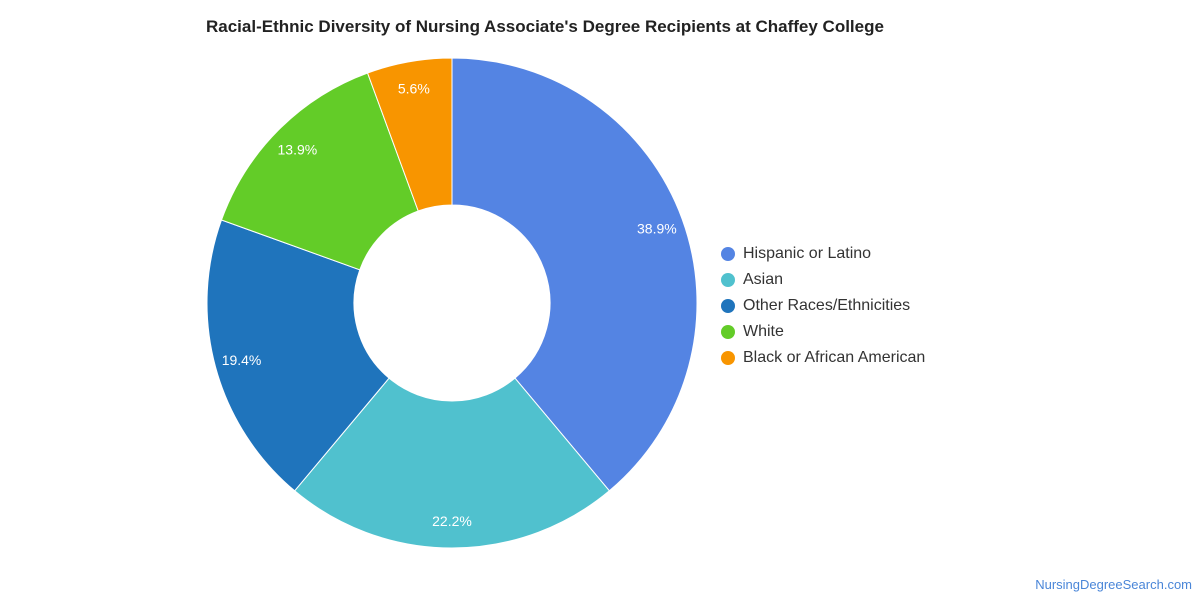 The image size is (1200, 600). Describe the element at coordinates (657, 229) in the screenshot. I see `slice-value-label: 38.9%` at that location.